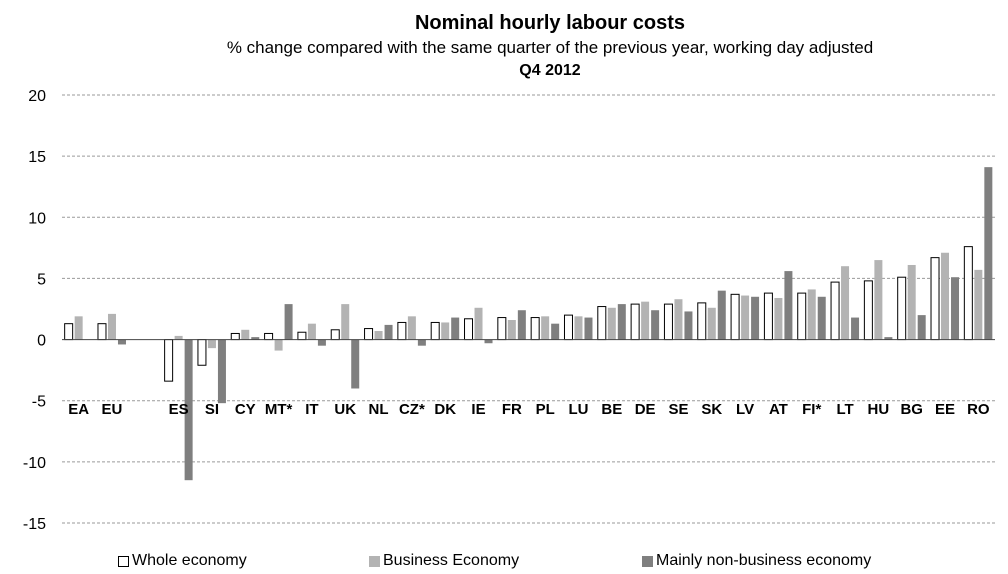 This screenshot has width=1008, height=574. What do you see at coordinates (278, 345) in the screenshot?
I see `bar-business-economy-MT*` at bounding box center [278, 345].